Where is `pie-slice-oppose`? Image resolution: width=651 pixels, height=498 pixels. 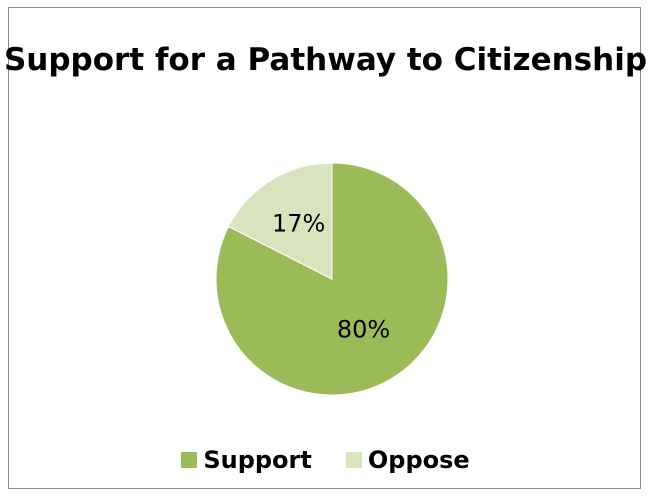 pie-slice-oppose is located at coordinates (280, 221).